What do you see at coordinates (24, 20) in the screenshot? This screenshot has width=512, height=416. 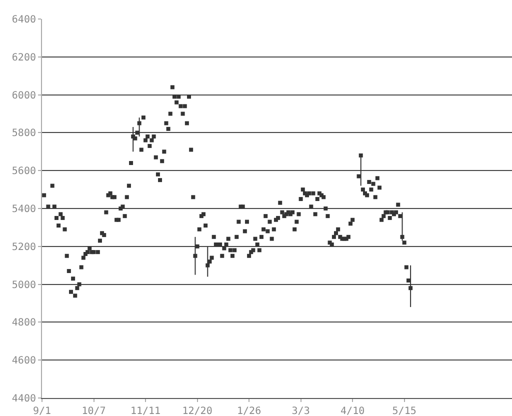 I see `y-tick-label: 6400` at bounding box center [24, 20].